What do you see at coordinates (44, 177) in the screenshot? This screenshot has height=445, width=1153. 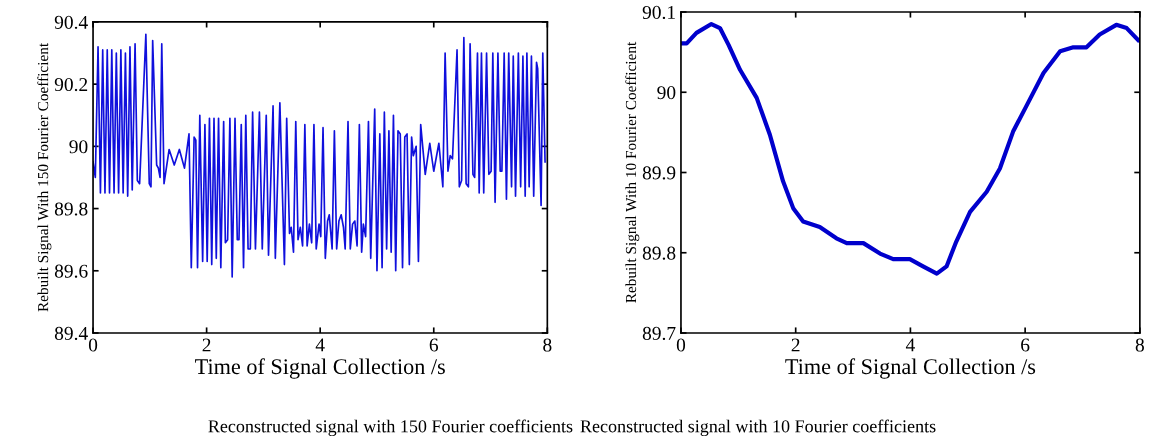 I see `y-axis-title: Rebuilt Signal With 150 Fourier Coefficient` at bounding box center [44, 177].